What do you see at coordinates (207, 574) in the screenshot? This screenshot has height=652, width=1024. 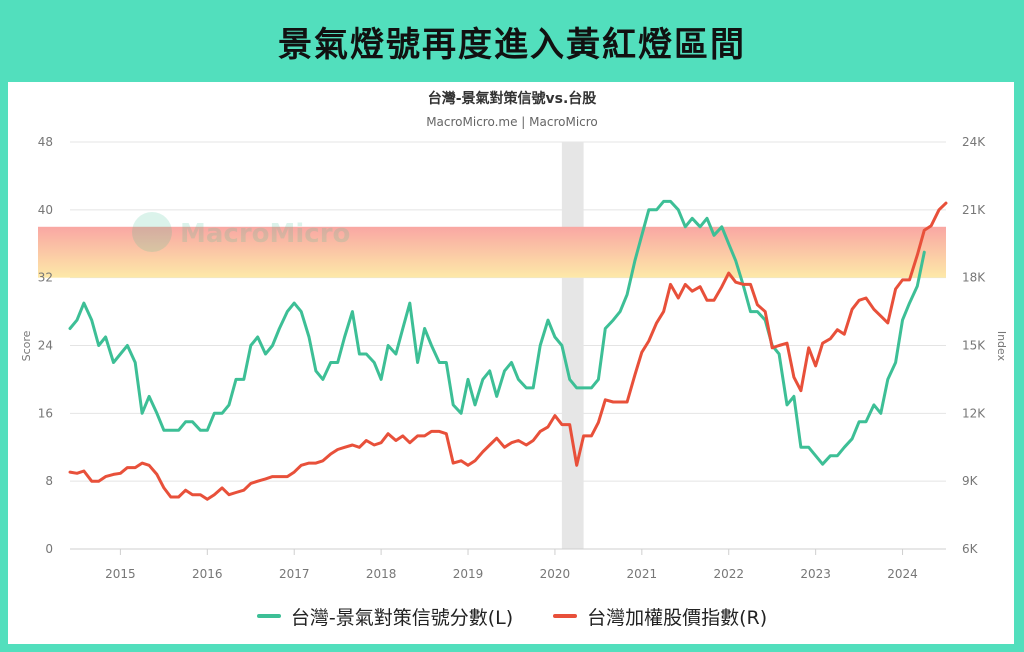 I see `x-tick-label-1: 2016` at bounding box center [207, 574].